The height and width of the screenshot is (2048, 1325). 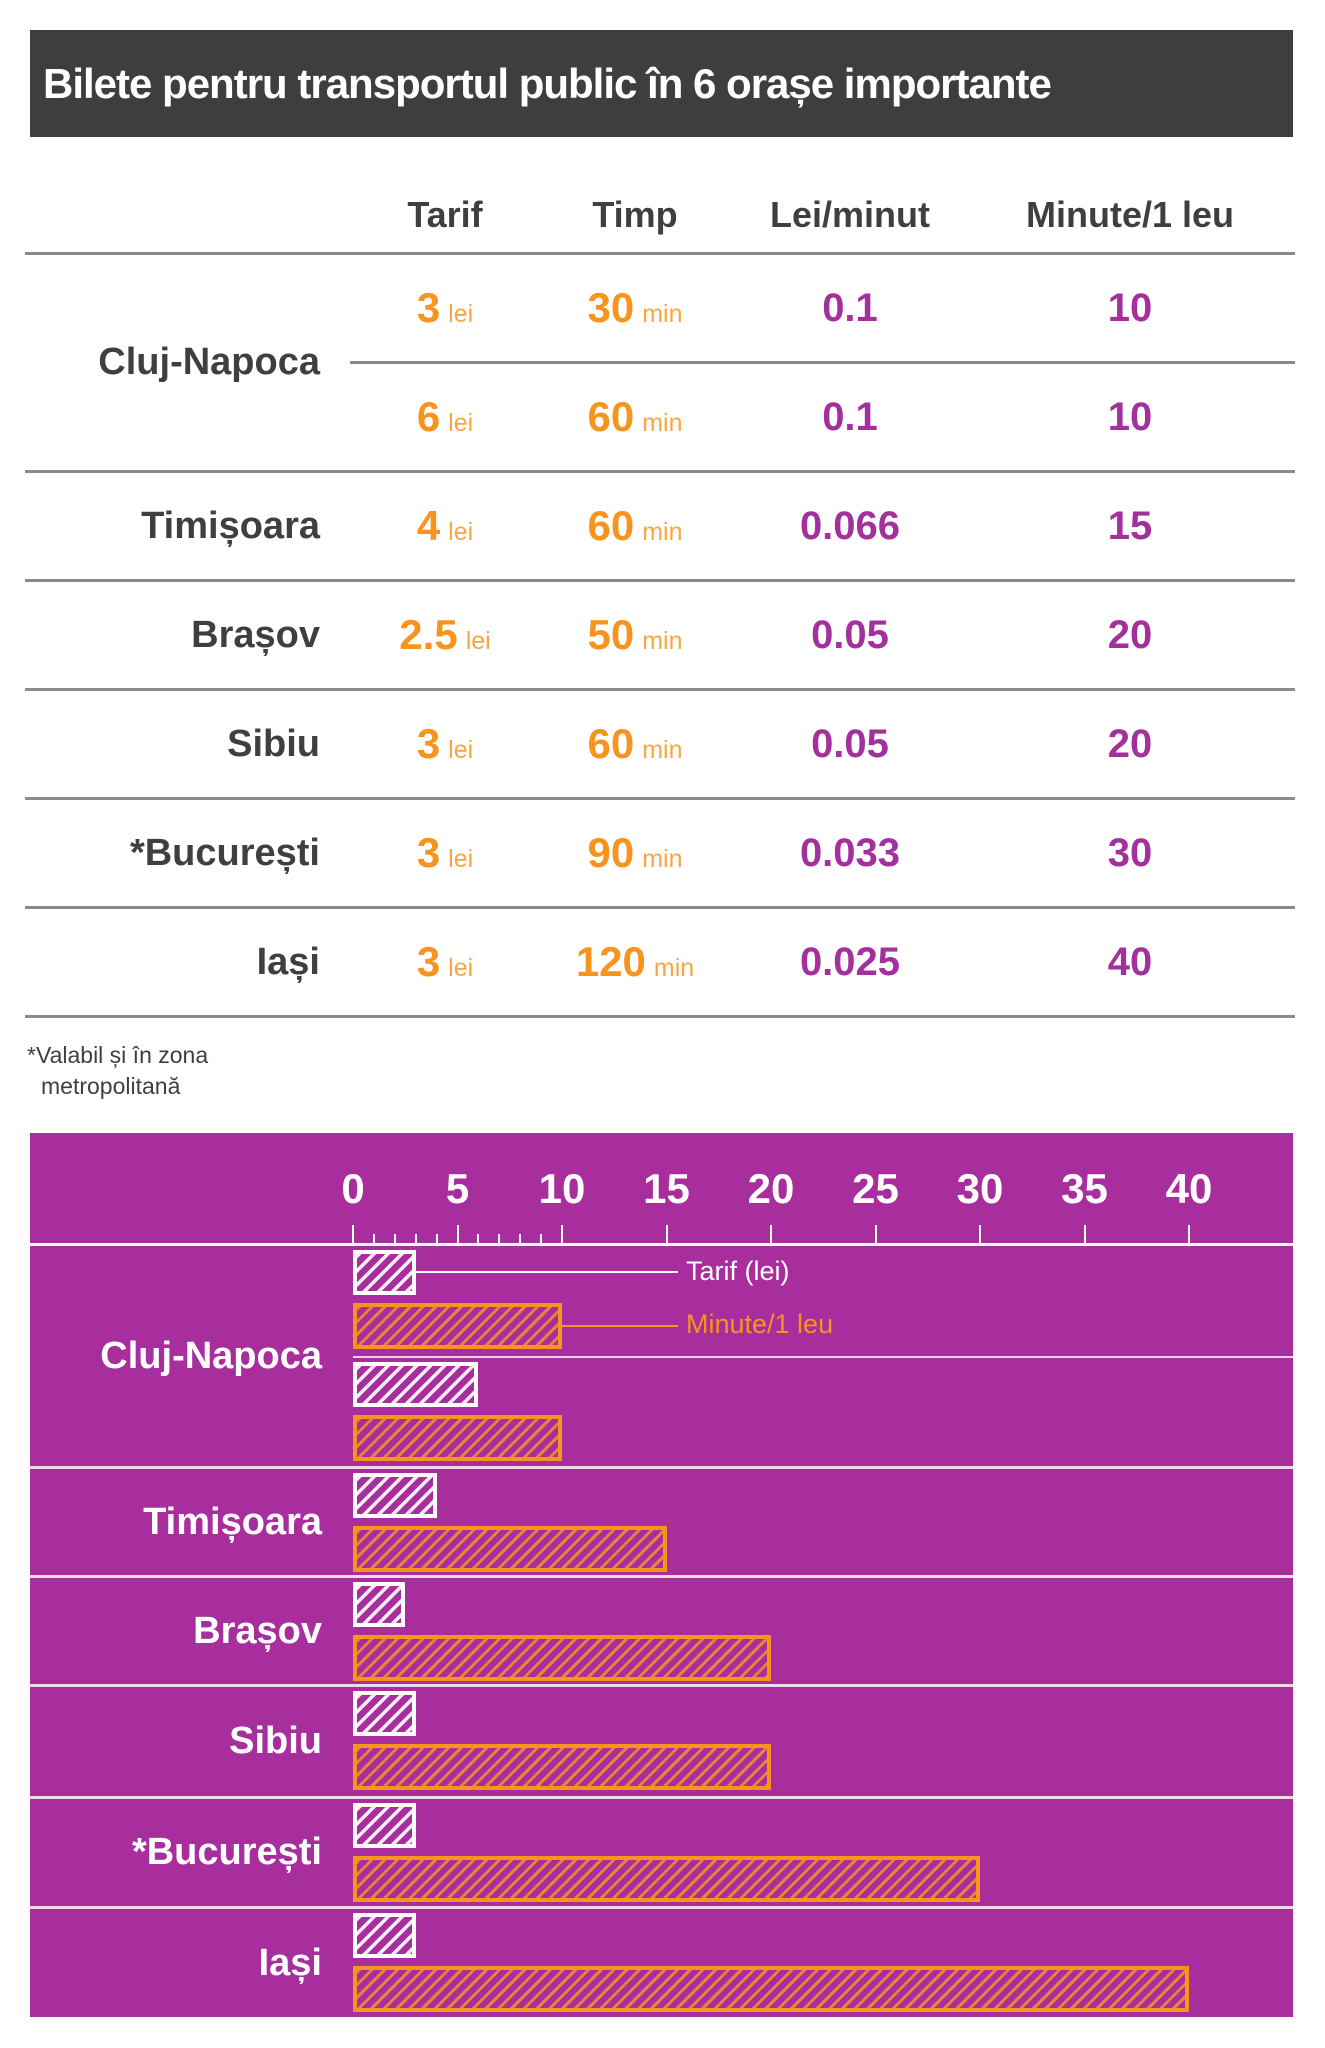 I want to click on minute-leu-value: 15, so click(x=1130, y=525).